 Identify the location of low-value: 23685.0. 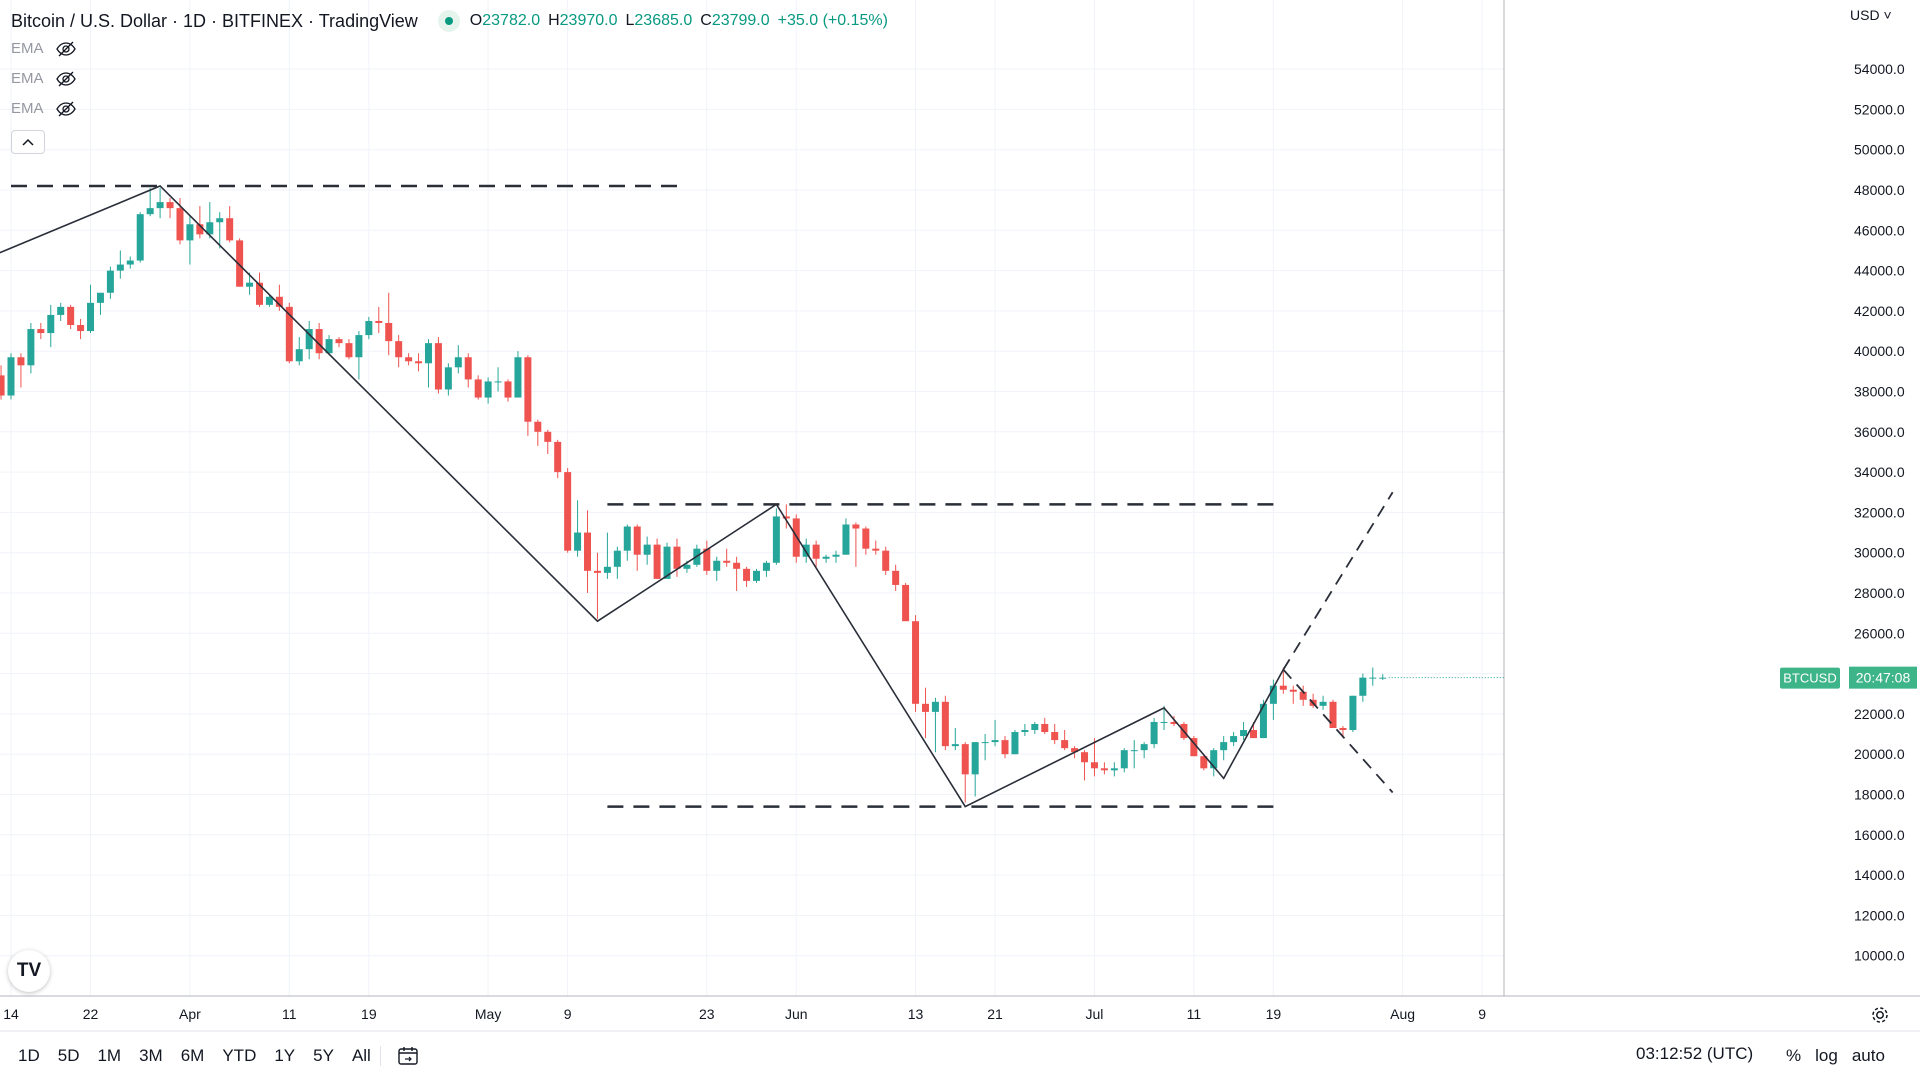
(663, 20).